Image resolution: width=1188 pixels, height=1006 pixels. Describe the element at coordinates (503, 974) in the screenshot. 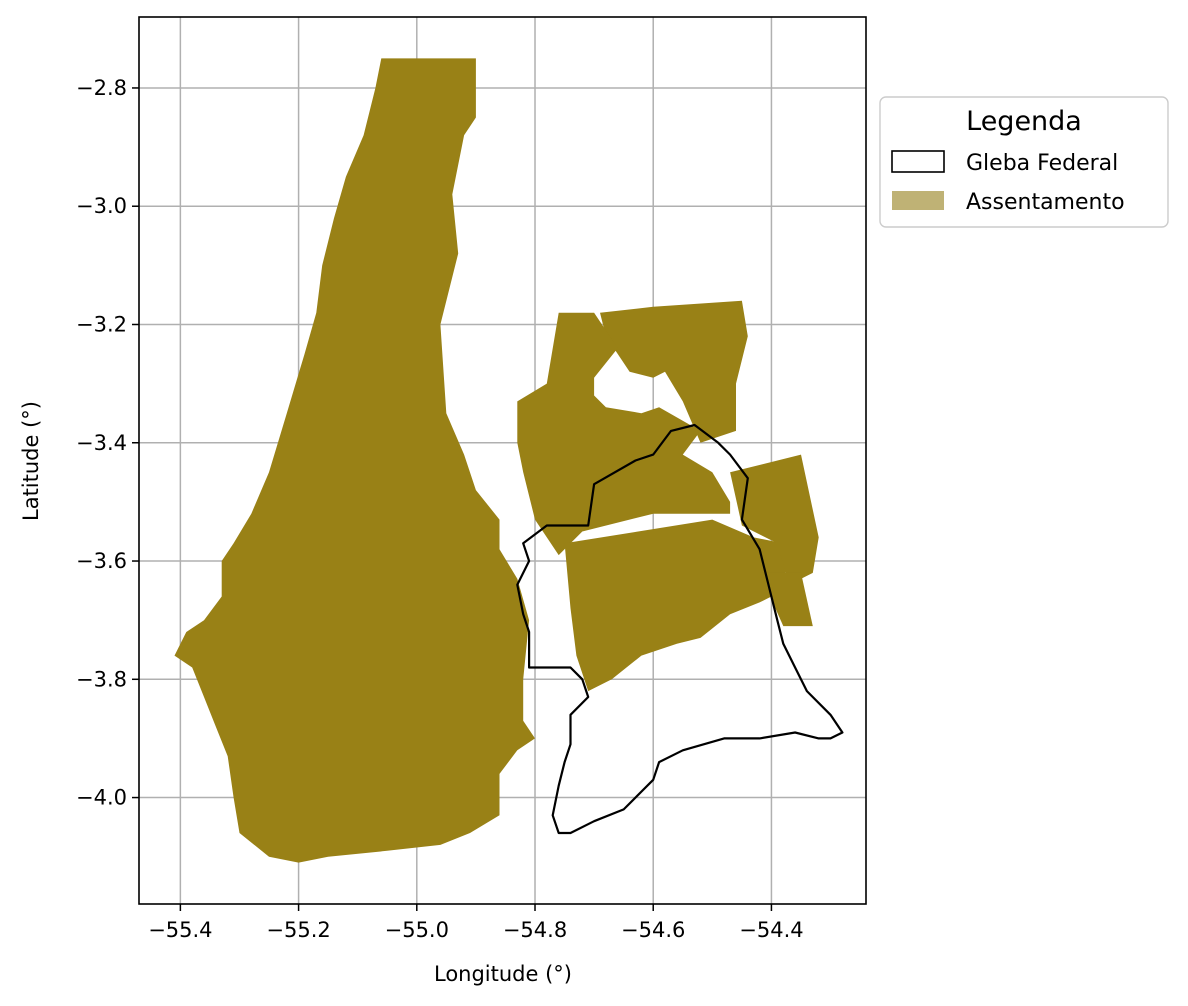

I see `x-axis-label: Longitude (°)` at that location.